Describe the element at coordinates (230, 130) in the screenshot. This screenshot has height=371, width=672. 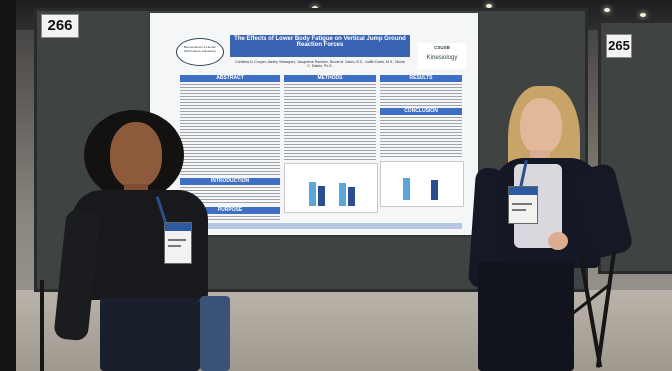
I see `abstract-text` at that location.